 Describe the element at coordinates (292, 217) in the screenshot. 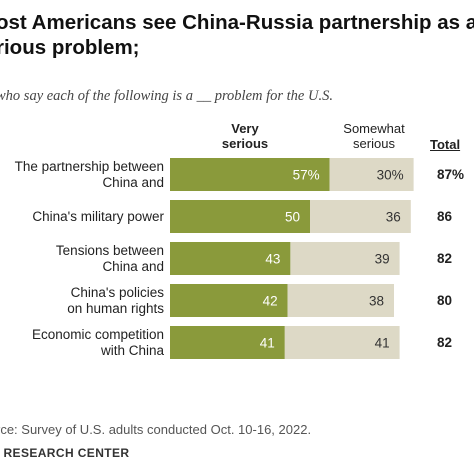

I see `value-label-very-serious: 50` at that location.